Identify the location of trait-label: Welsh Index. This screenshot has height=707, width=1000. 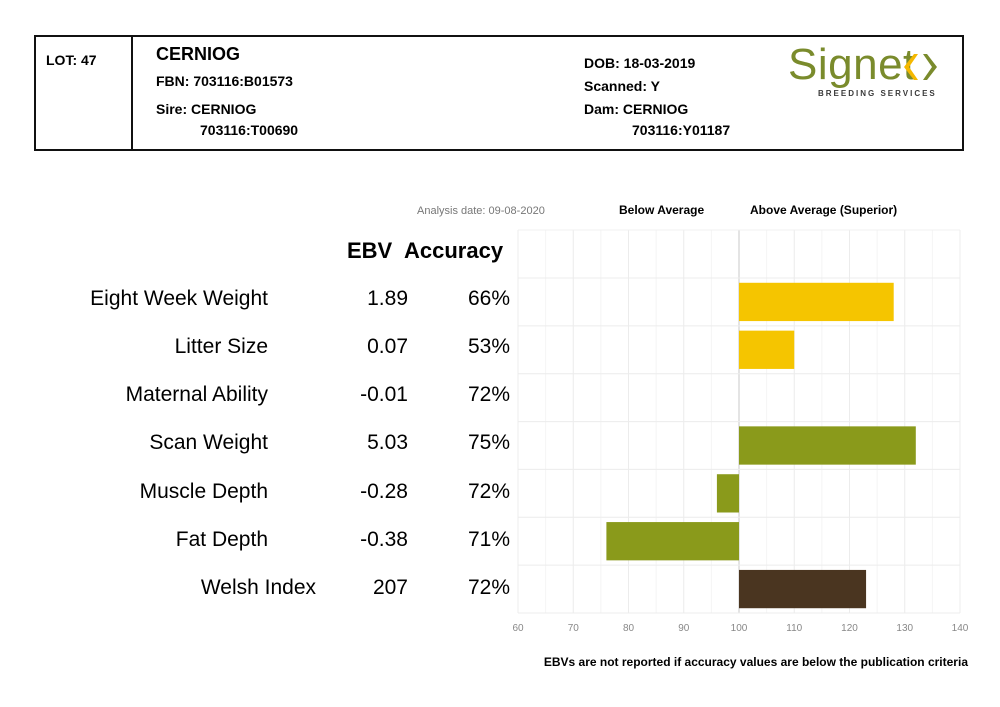
(258, 587).